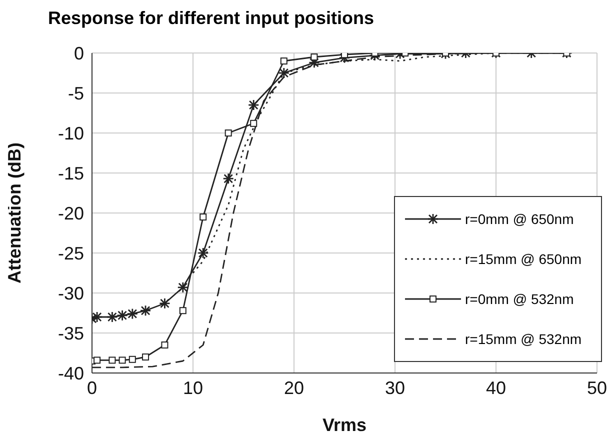 The height and width of the screenshot is (446, 615). I want to click on chart-title: Response for different input positions, so click(212, 19).